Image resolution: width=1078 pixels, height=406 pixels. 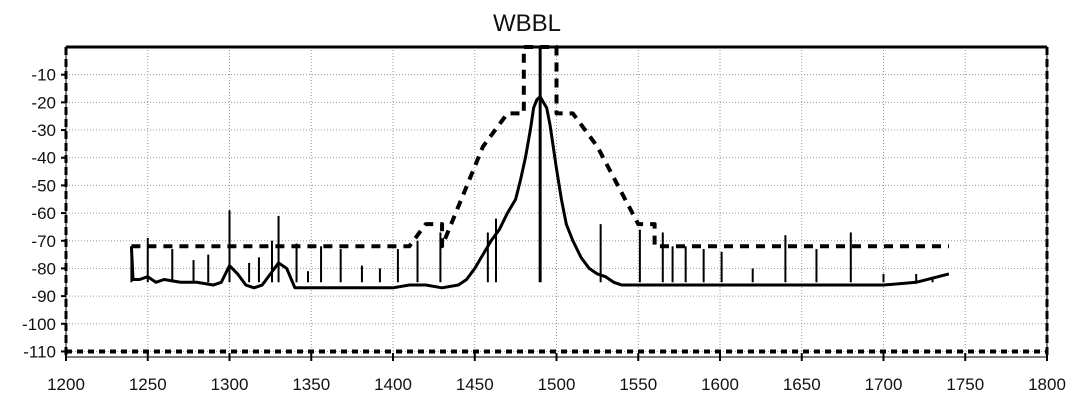 What do you see at coordinates (39, 324) in the screenshot?
I see `y-tick-label: -100` at bounding box center [39, 324].